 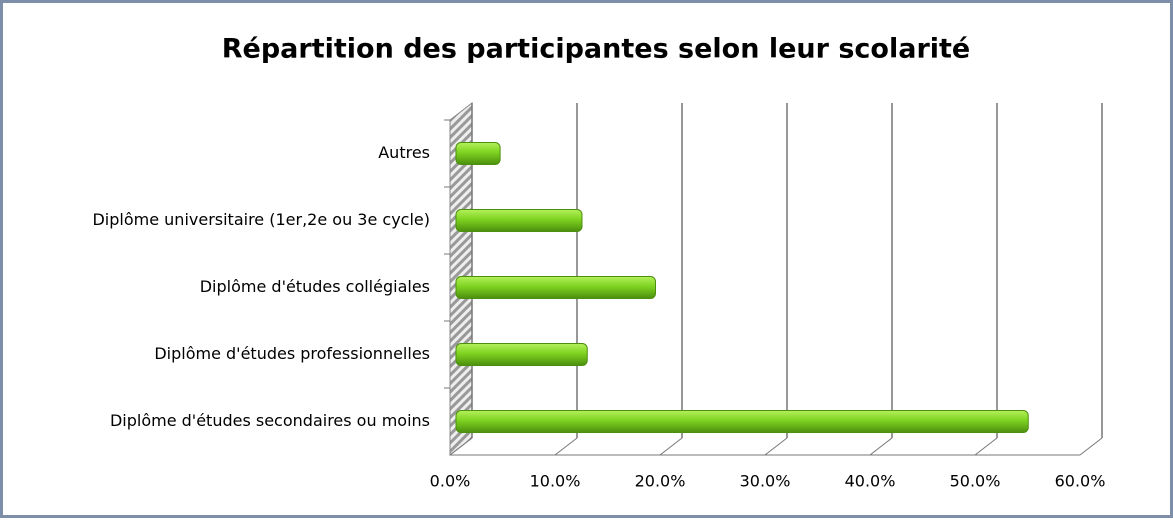 What do you see at coordinates (975, 481) in the screenshot?
I see `x-tick-label: 50.0%` at bounding box center [975, 481].